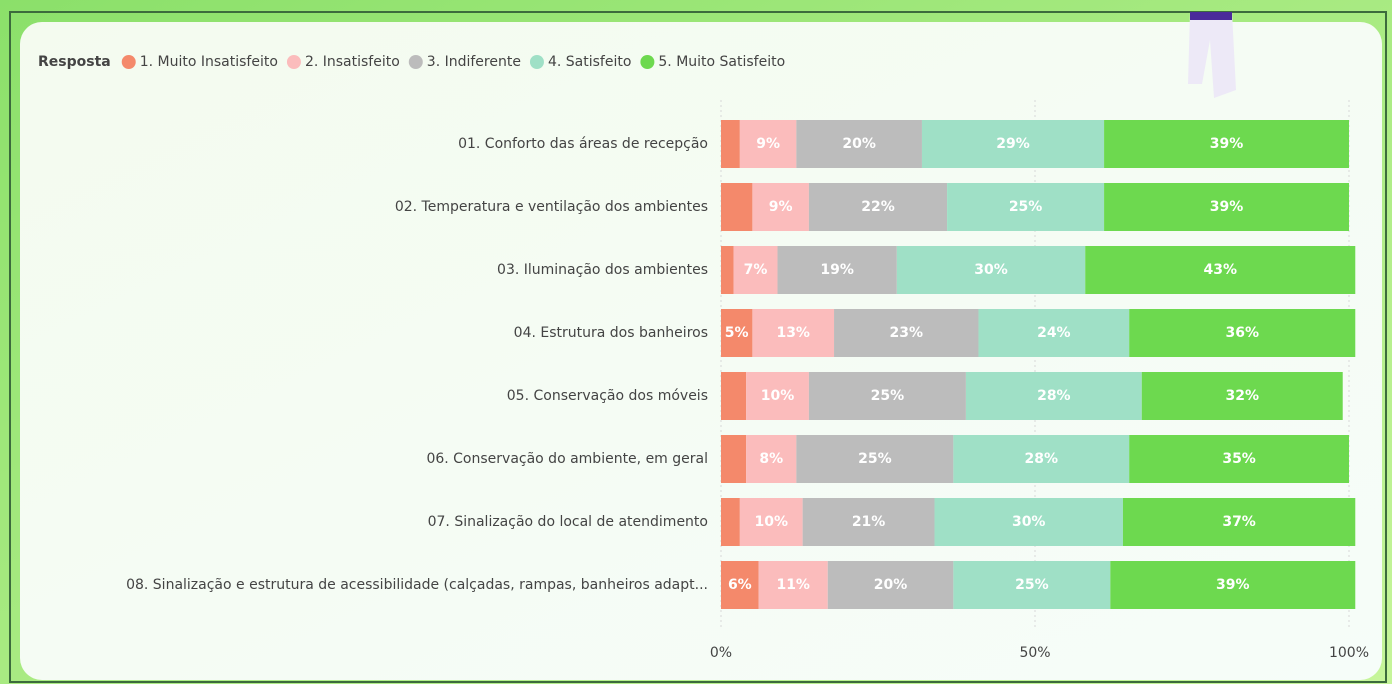 This screenshot has width=1392, height=684. What do you see at coordinates (567, 459) in the screenshot?
I see `y-tick-label: 06. Conservação do ambiente, em geral` at bounding box center [567, 459].